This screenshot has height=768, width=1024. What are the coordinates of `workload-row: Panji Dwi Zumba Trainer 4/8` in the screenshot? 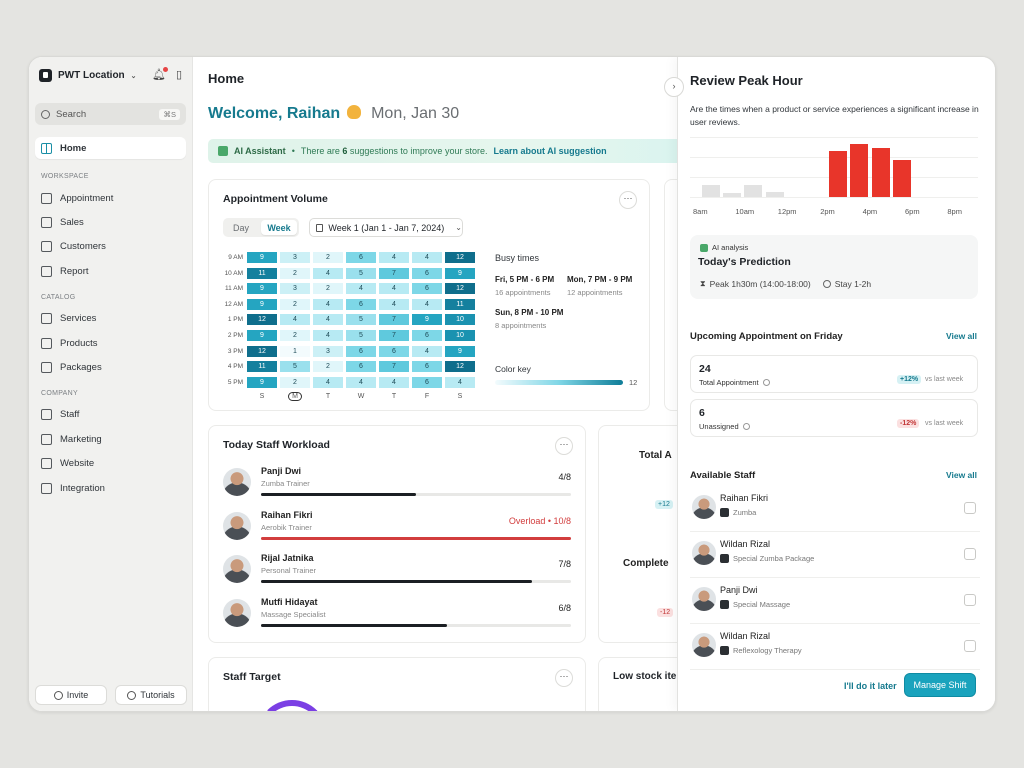 It's located at (397, 484).